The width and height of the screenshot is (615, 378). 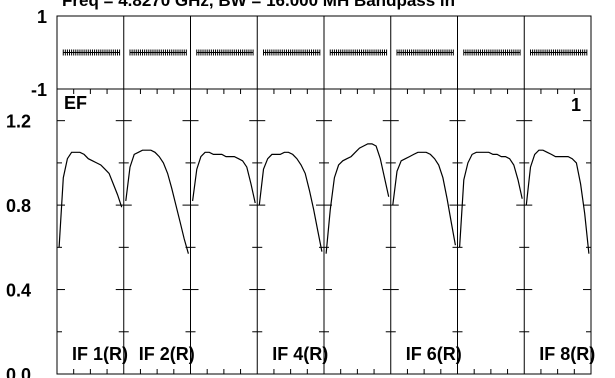 What do you see at coordinates (18, 371) in the screenshot?
I see `bottom-ytick-label: 0.0` at bounding box center [18, 371].